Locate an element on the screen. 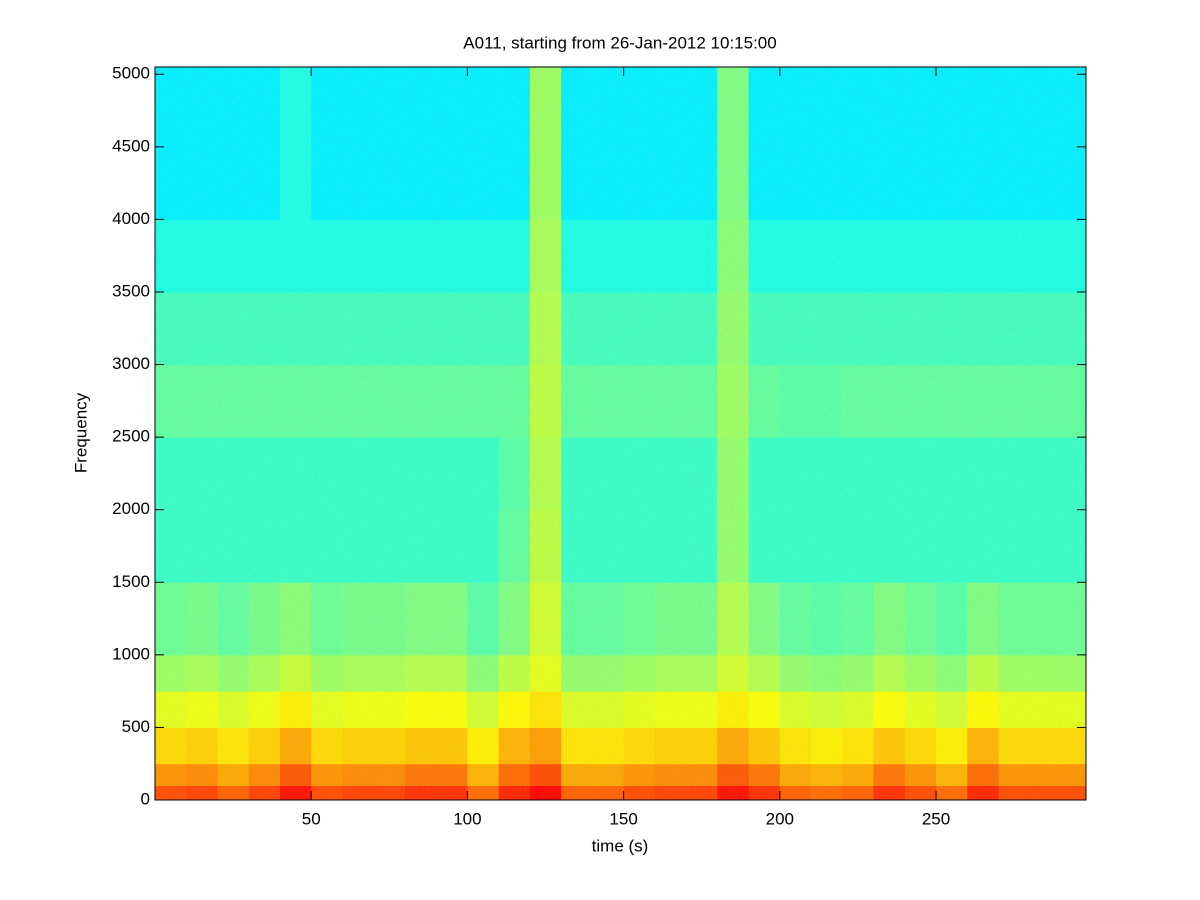  y-tick-label: 4500 is located at coordinates (131, 145).